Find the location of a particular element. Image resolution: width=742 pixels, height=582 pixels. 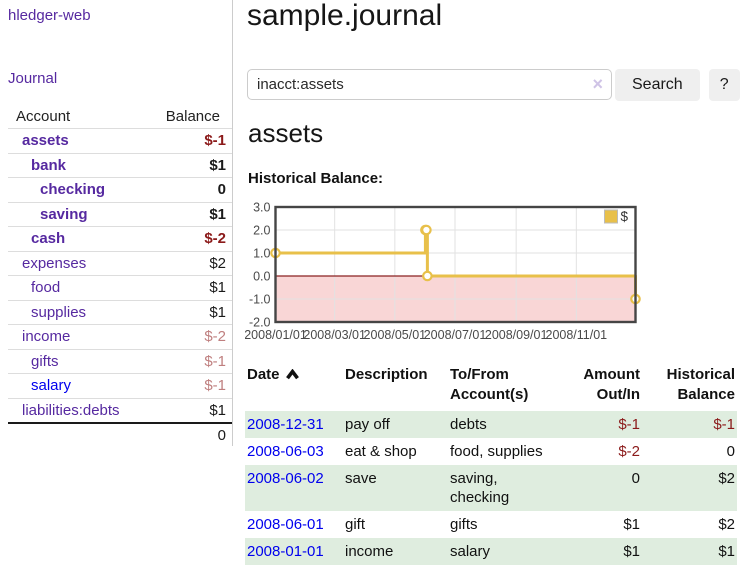

account-balance: 0 is located at coordinates (221, 190).